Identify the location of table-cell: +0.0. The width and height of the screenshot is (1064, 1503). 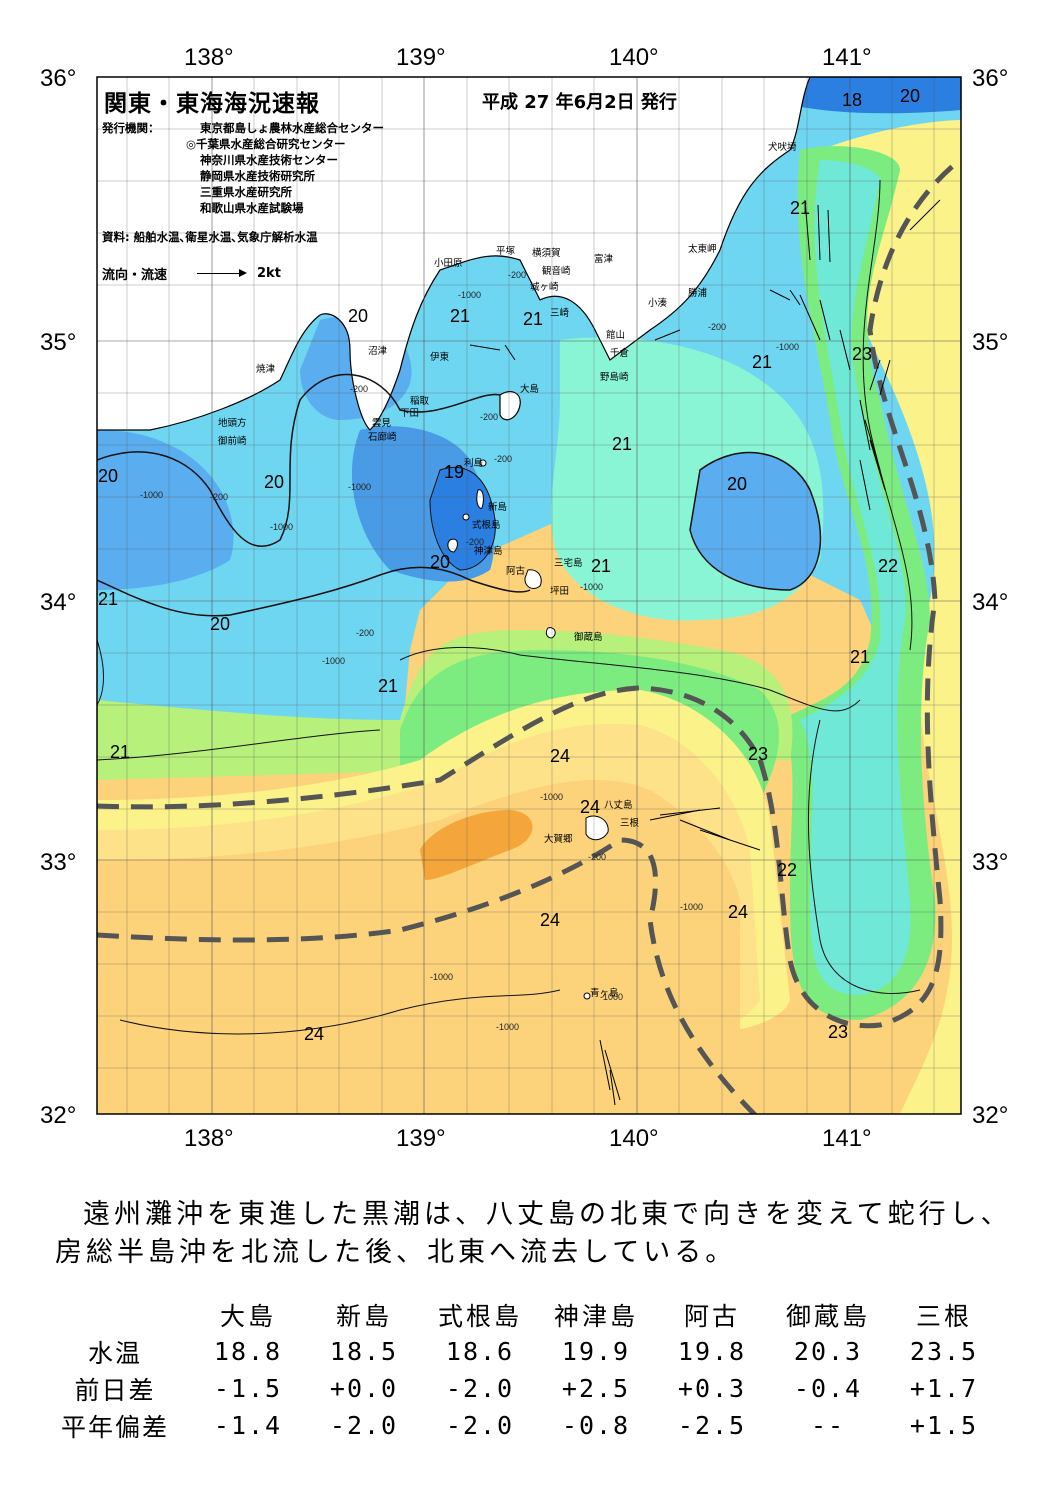
(364, 1388).